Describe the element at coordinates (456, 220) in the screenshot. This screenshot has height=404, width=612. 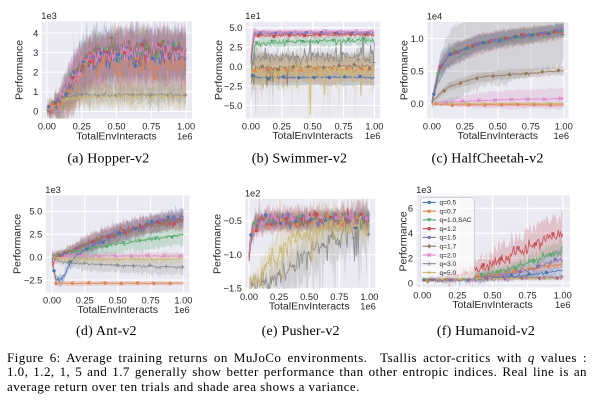
I see `svg-text: q=1.0,SAC` at that location.